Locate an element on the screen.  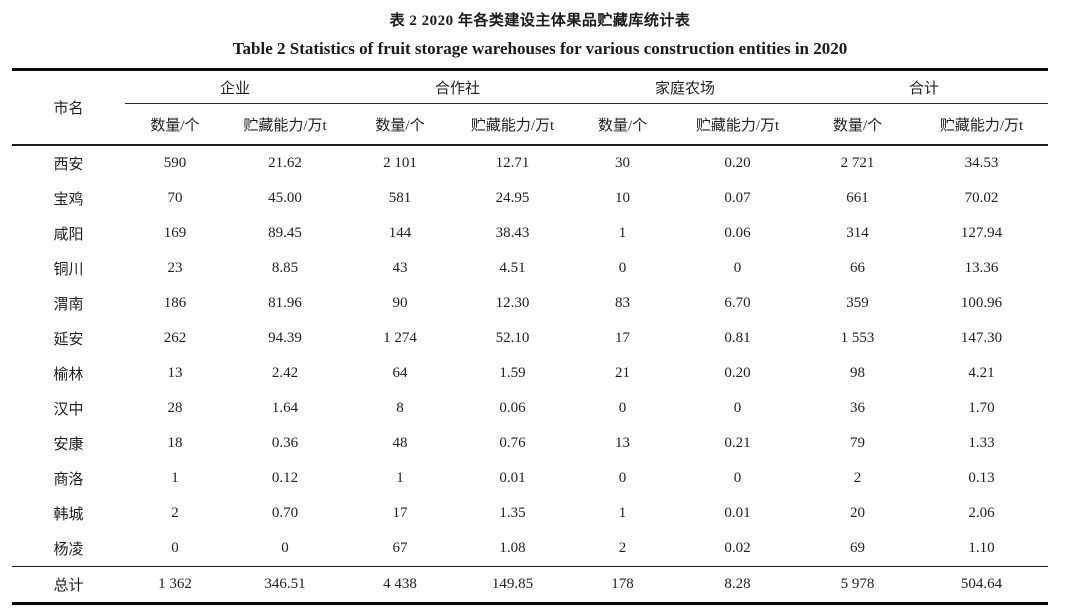
value-cell: 186 is located at coordinates (175, 303).